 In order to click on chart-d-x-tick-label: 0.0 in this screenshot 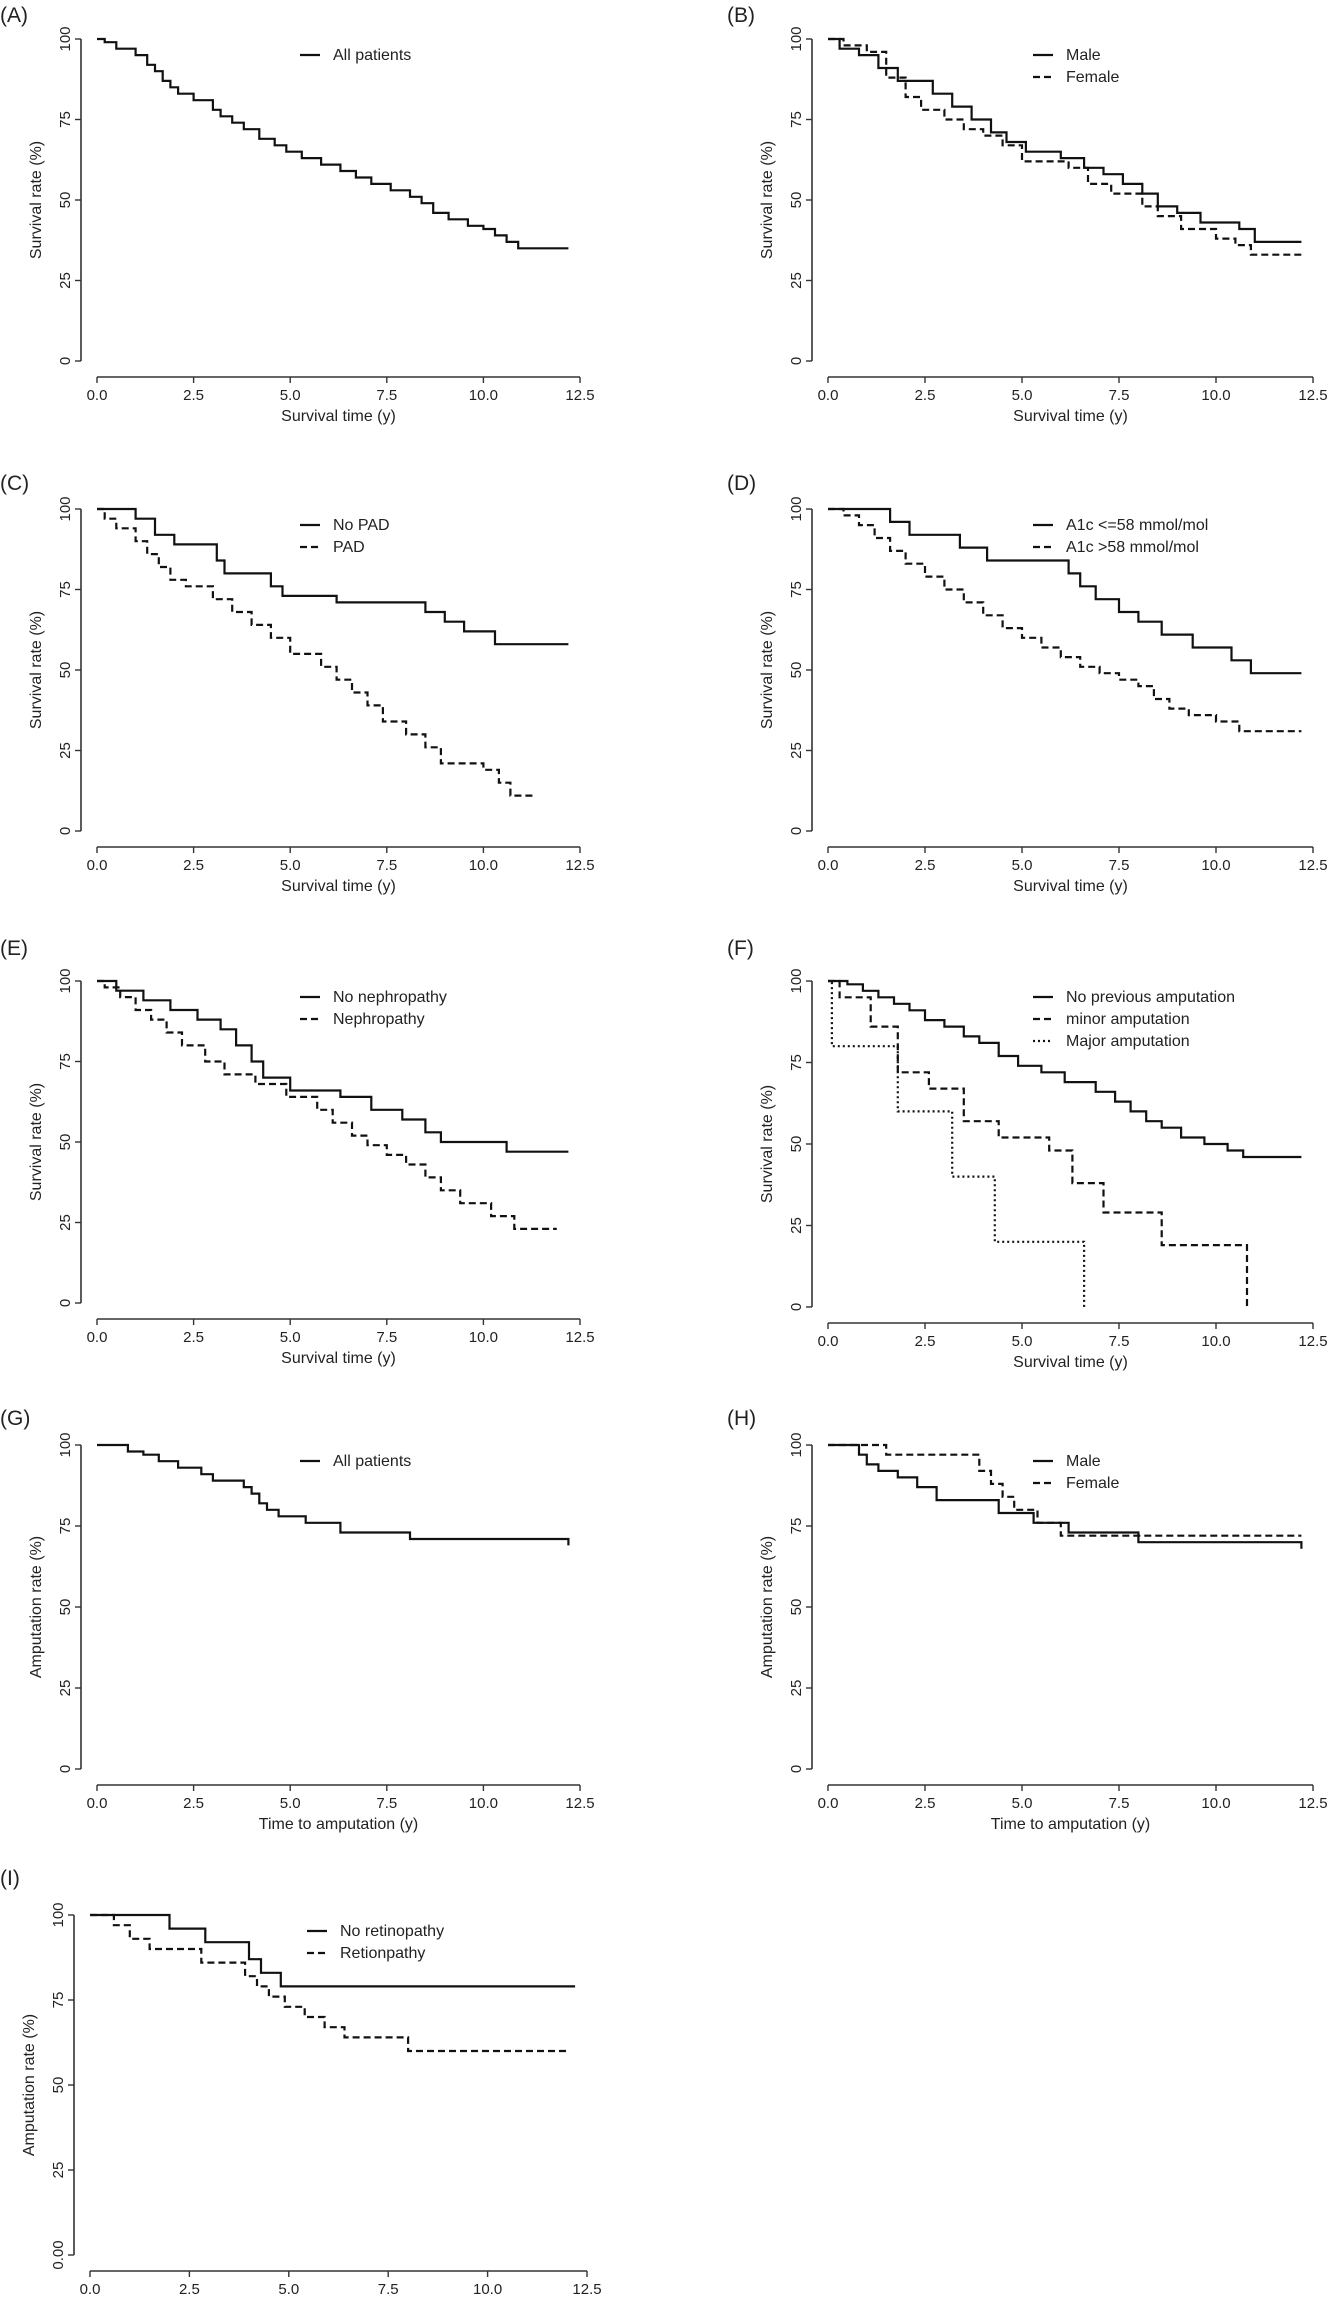, I will do `click(828, 865)`.